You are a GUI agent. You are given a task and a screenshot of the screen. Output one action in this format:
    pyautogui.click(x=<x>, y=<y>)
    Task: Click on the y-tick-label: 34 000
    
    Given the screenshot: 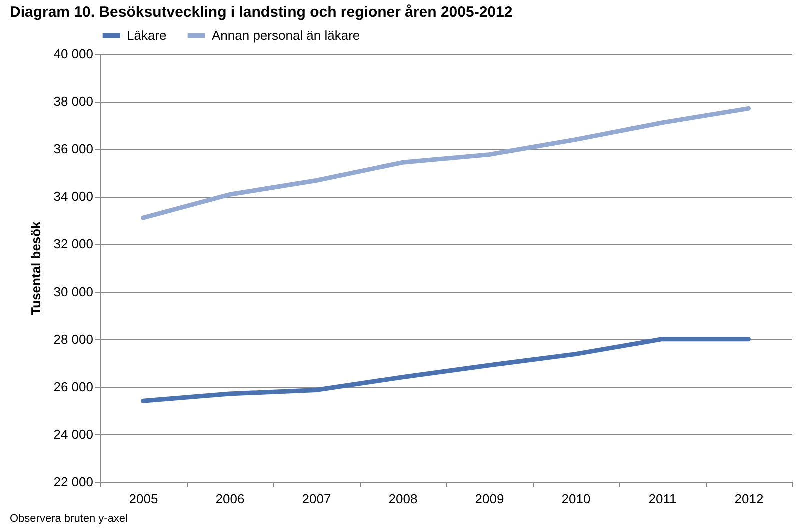 What is the action you would take?
    pyautogui.click(x=74, y=196)
    